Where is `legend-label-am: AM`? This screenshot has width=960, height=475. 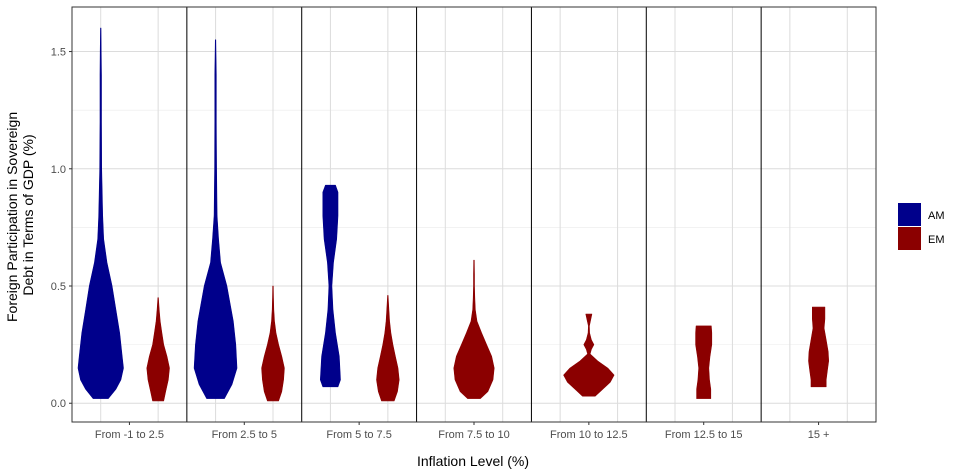
legend-label-am: AM is located at coordinates (936, 216).